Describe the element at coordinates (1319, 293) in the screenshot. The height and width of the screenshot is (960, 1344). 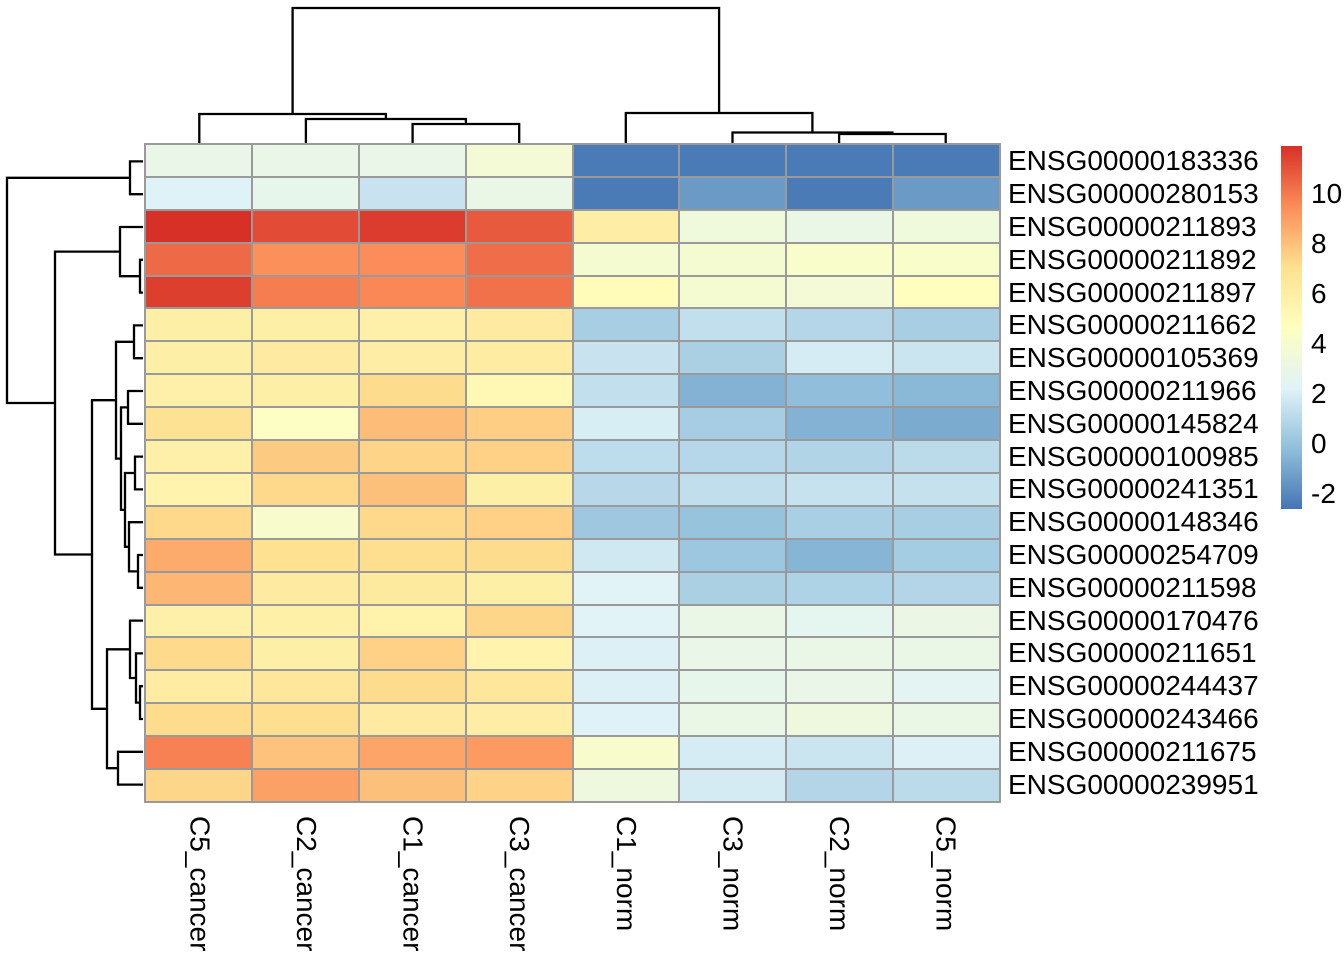
I see `legend-tick-label: 6` at that location.